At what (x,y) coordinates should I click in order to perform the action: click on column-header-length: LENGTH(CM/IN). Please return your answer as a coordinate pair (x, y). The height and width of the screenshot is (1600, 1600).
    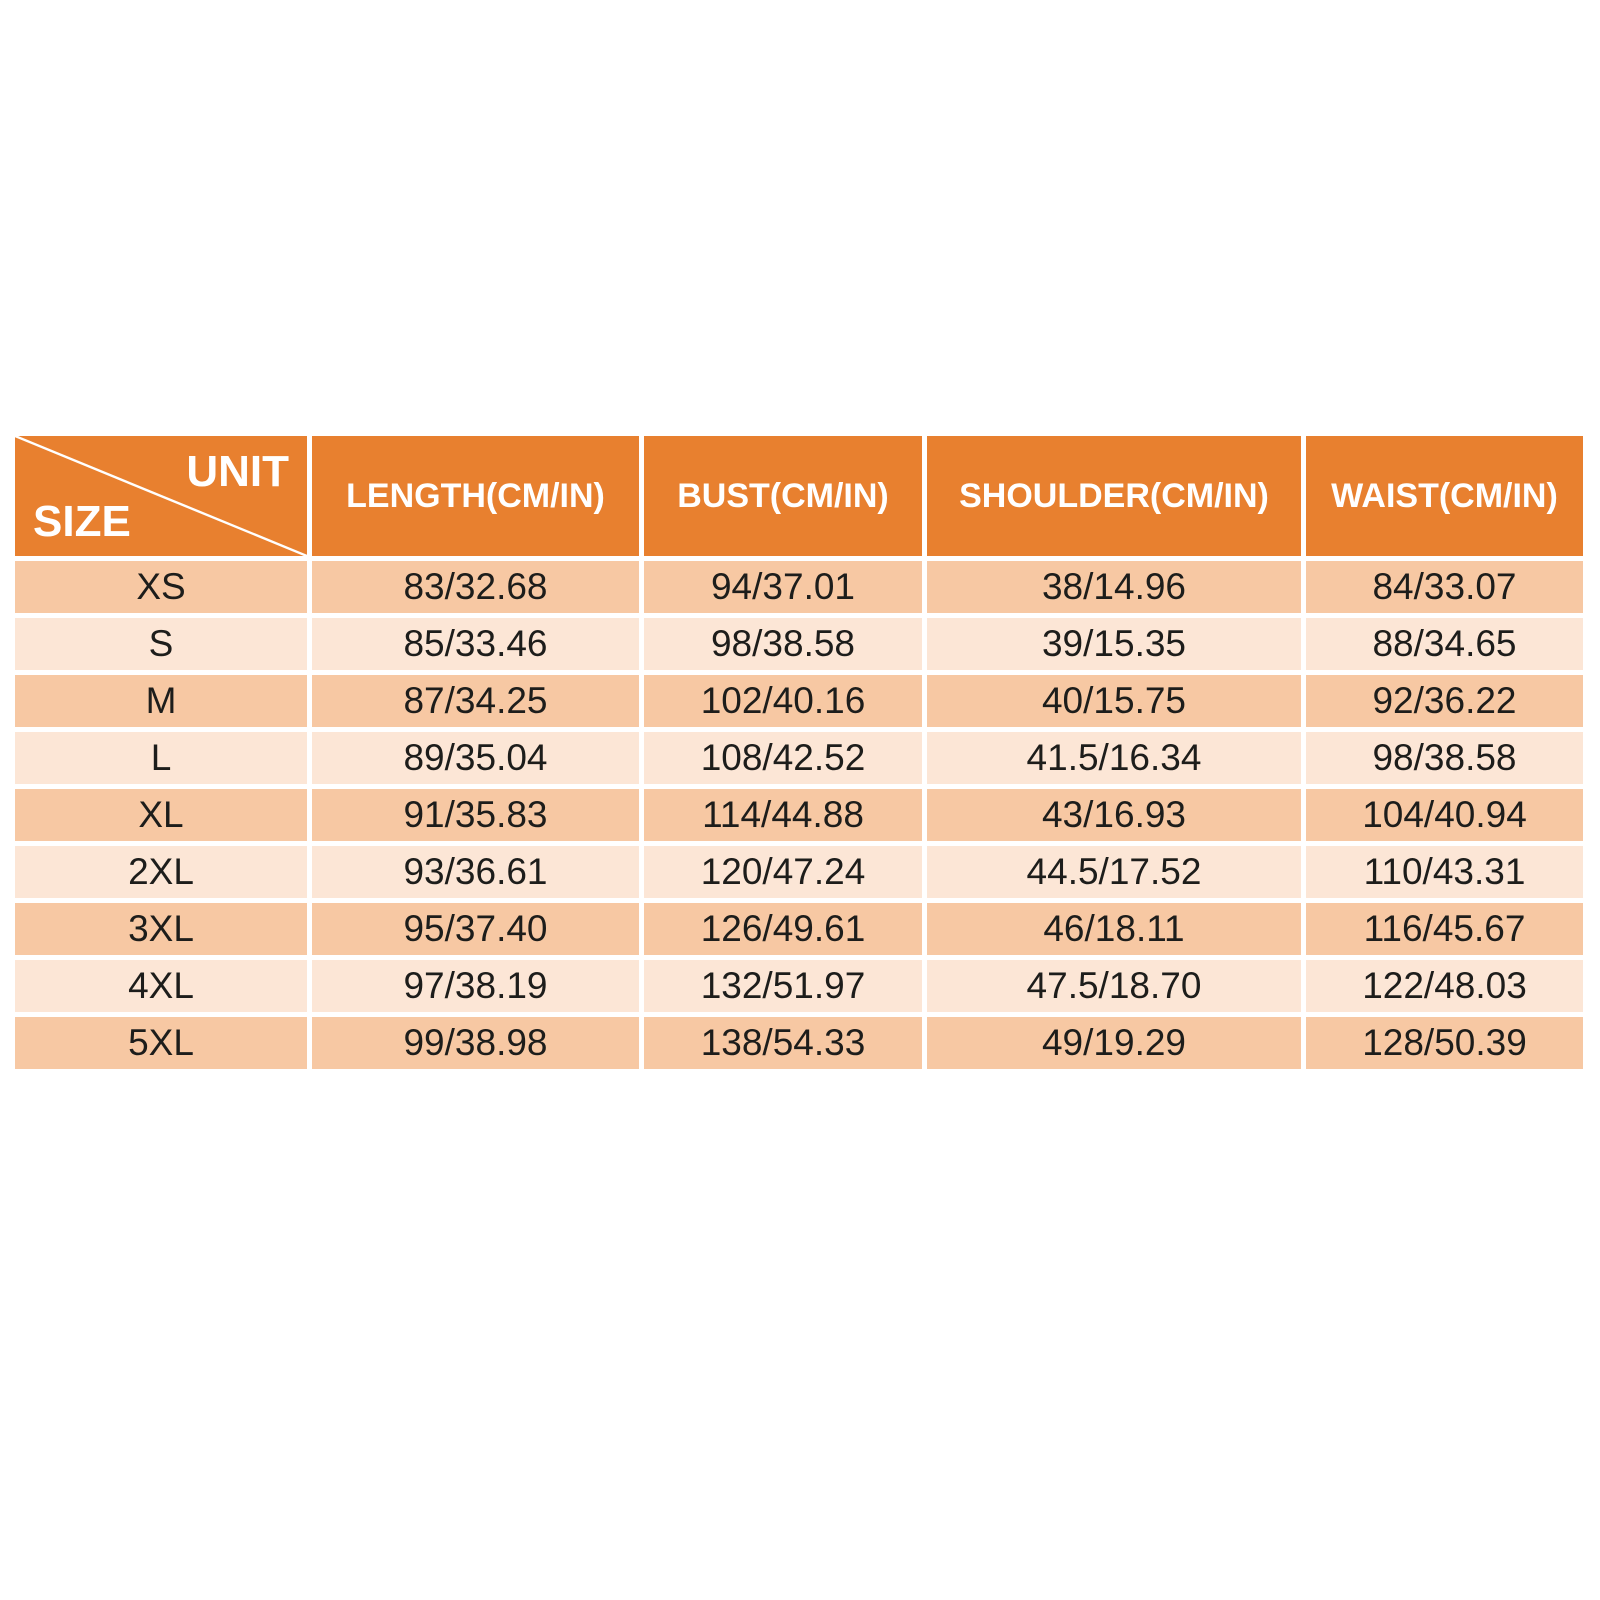
    Looking at the image, I should click on (475, 496).